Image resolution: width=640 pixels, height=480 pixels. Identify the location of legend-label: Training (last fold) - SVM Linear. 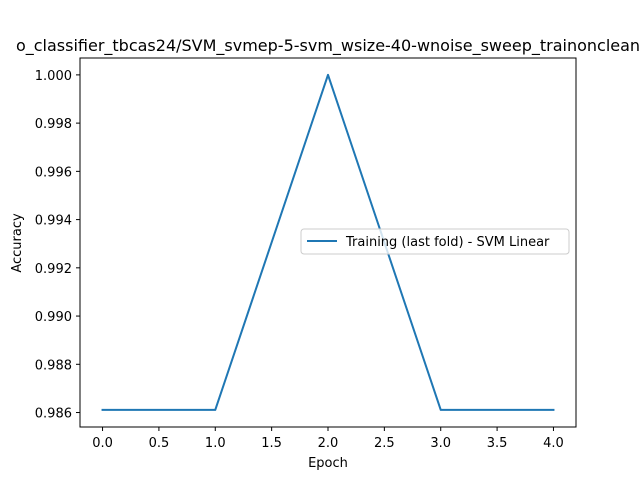
(447, 242).